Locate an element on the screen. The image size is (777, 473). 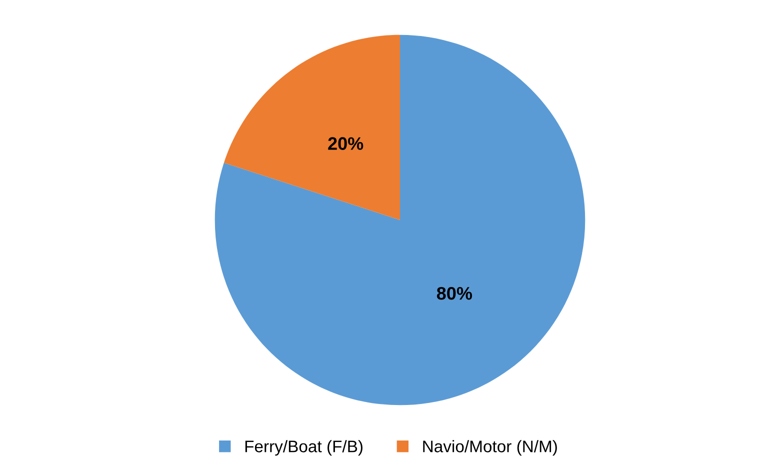
data-label: 80% is located at coordinates (454, 293).